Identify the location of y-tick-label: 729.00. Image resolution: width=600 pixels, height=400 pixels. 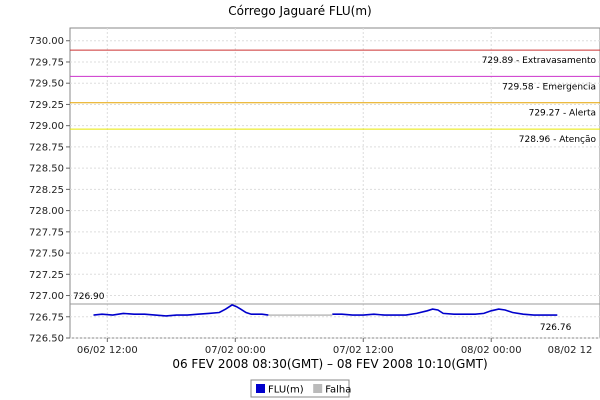
(46, 126).